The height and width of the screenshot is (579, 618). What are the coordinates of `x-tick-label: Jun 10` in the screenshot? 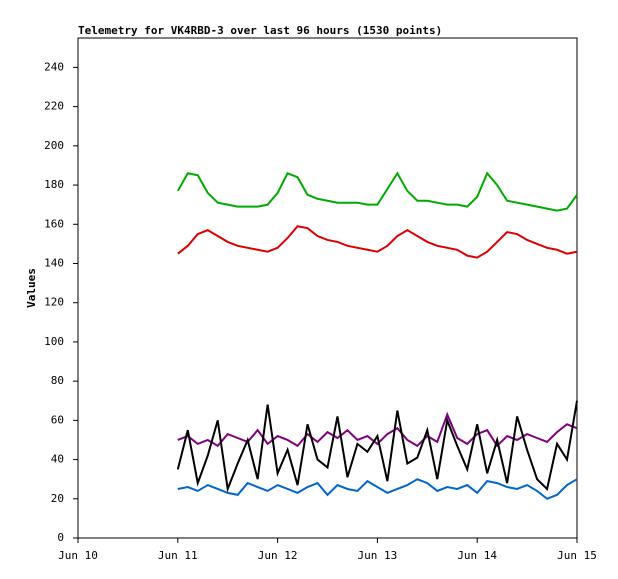 It's located at (78, 555).